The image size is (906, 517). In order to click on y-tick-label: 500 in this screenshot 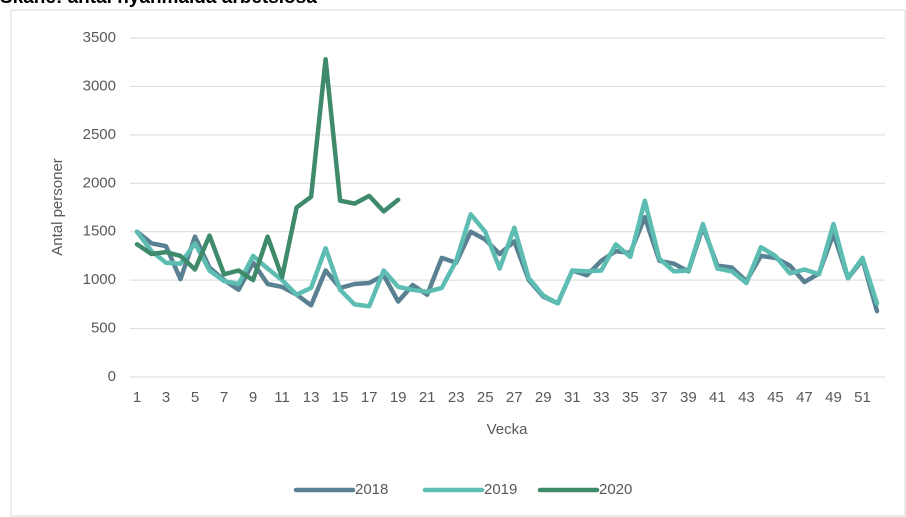, I will do `click(103, 328)`.